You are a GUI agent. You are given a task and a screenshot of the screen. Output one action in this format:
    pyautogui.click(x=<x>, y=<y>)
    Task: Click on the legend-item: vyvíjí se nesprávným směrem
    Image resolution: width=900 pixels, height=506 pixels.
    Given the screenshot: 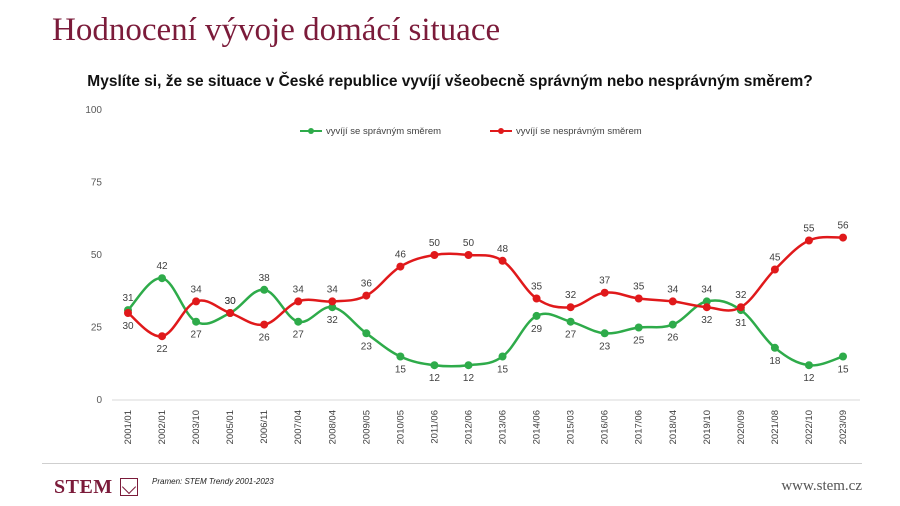 What is the action you would take?
    pyautogui.click(x=566, y=131)
    